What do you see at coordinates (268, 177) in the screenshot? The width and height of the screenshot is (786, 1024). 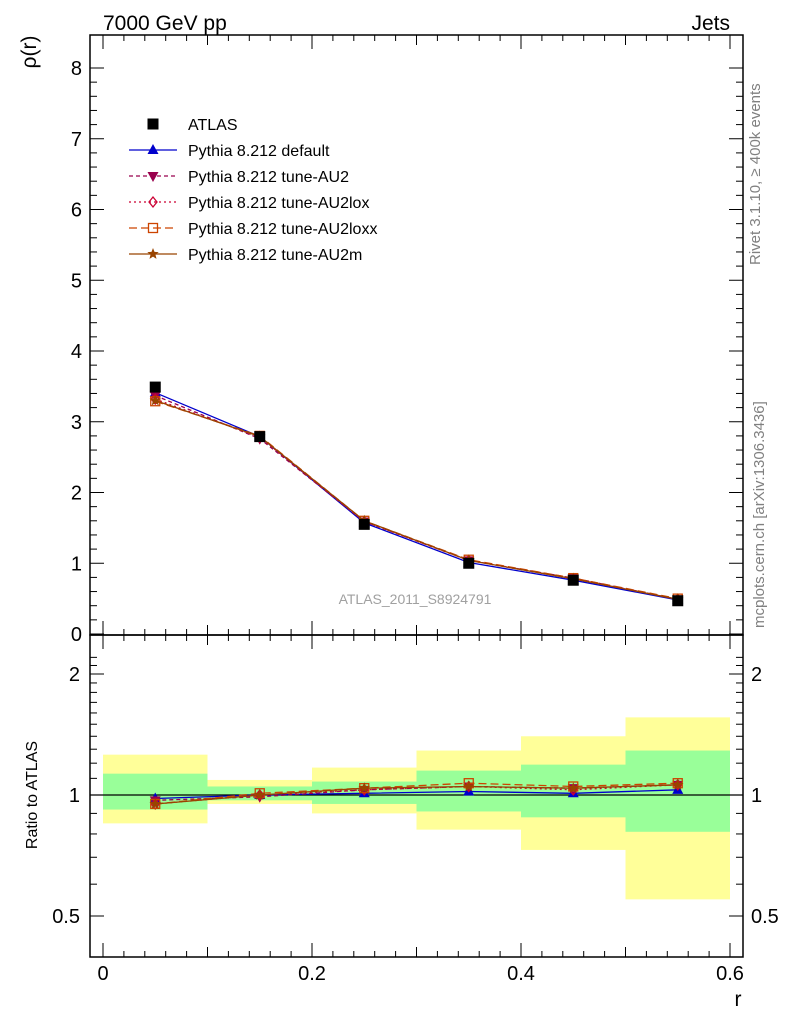 I see `legend-label-pythia-8-212-tune-au2: Pythia 8.212 tune-AU2` at bounding box center [268, 177].